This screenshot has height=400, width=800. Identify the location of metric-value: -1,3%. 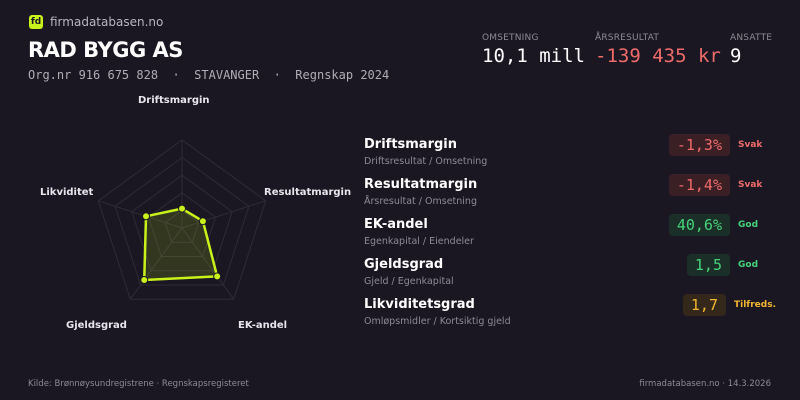
(699, 145).